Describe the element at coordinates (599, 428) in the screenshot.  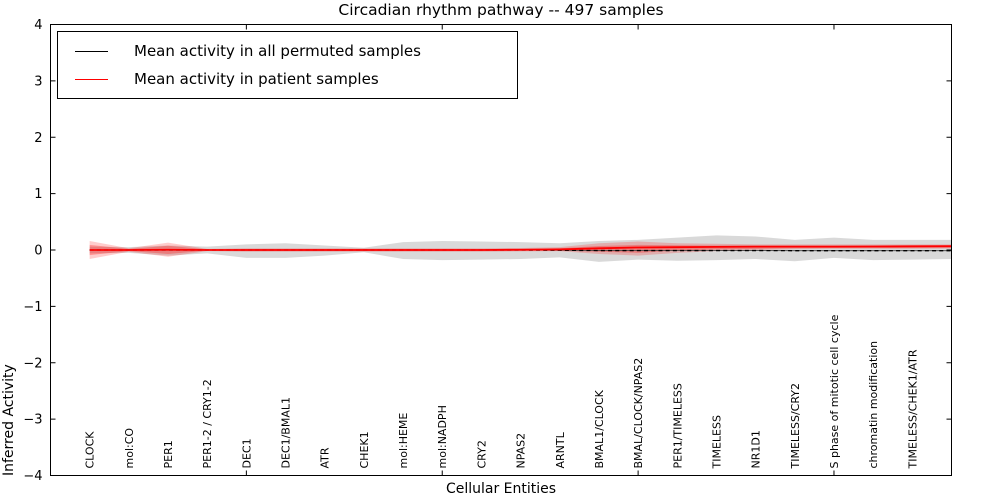
I see `x-category-label: BMAL1/CLOCK` at that location.